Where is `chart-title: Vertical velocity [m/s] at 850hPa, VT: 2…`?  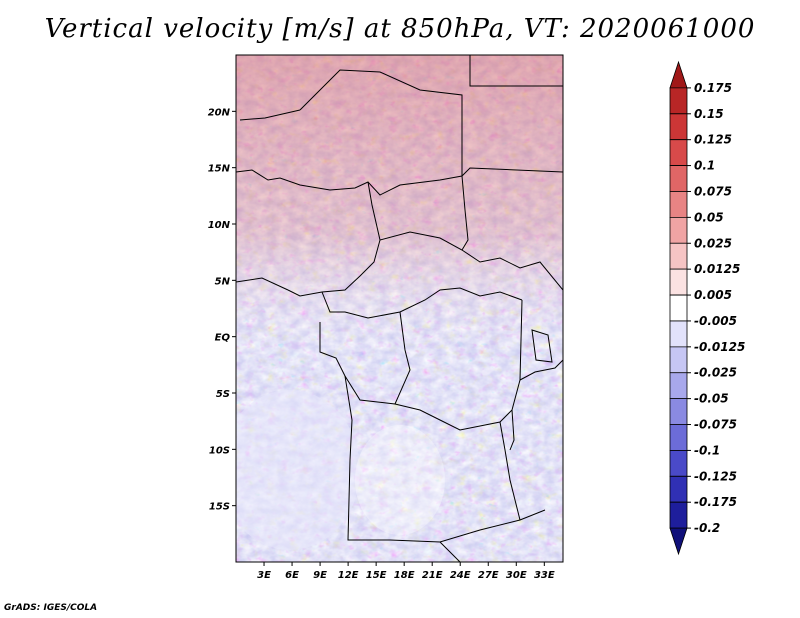
chart-title: Vertical velocity [m/s] at 850hPa, VT: 2… is located at coordinates (400, 29).